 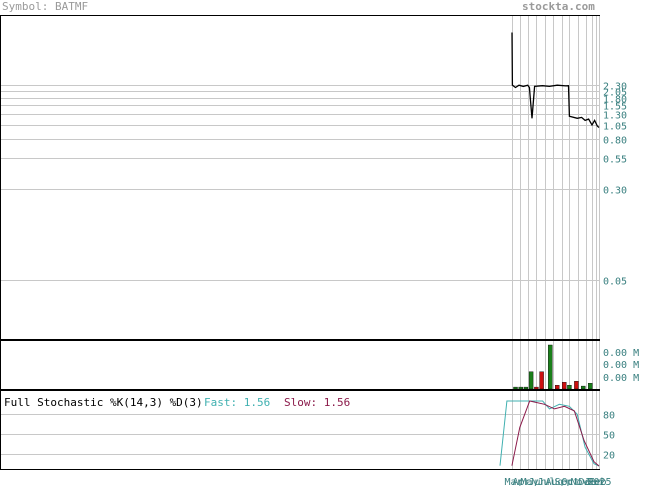 I want to click on volume-axis: 0.00 M0.00 M0.00 M, so click(x=621, y=366).